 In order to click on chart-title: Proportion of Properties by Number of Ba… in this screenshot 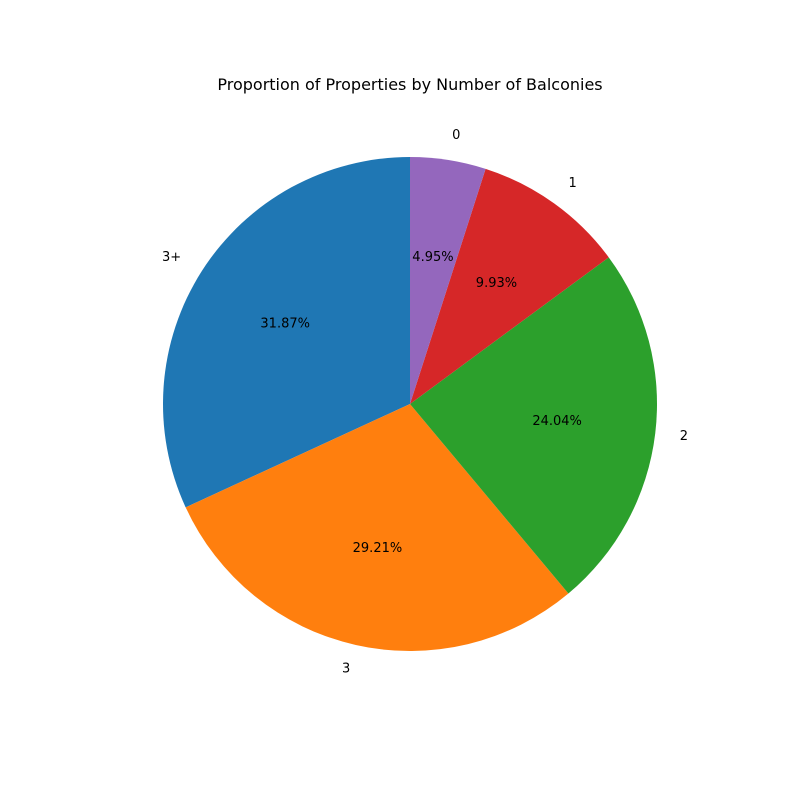, I will do `click(409, 84)`.